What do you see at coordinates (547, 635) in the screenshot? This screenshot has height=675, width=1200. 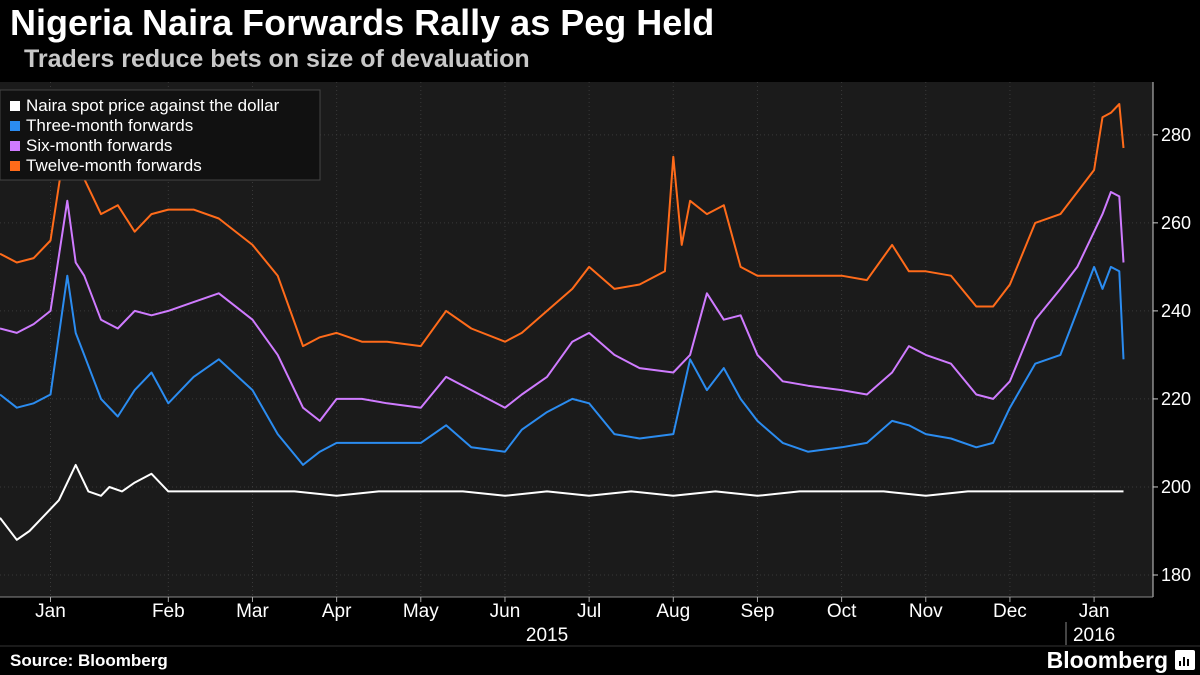 I see `x-year-label: 2015` at bounding box center [547, 635].